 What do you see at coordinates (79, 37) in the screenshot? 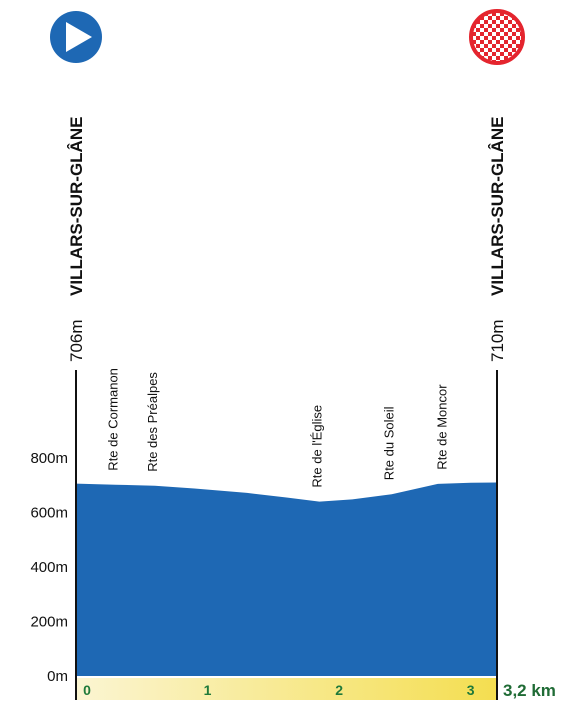
I see `play-arrow-icon` at bounding box center [79, 37].